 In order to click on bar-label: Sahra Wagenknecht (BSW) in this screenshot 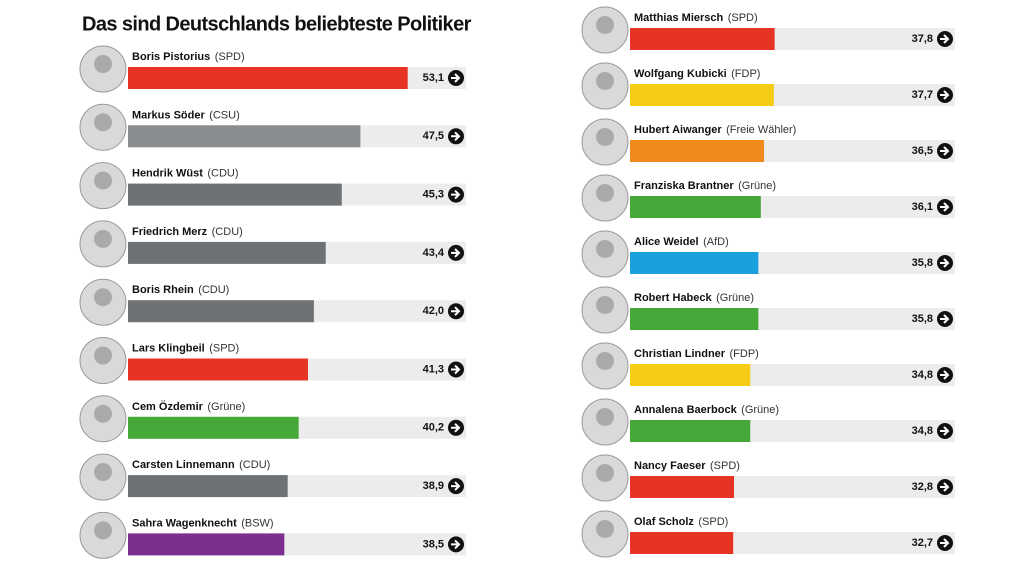, I will do `click(203, 523)`.